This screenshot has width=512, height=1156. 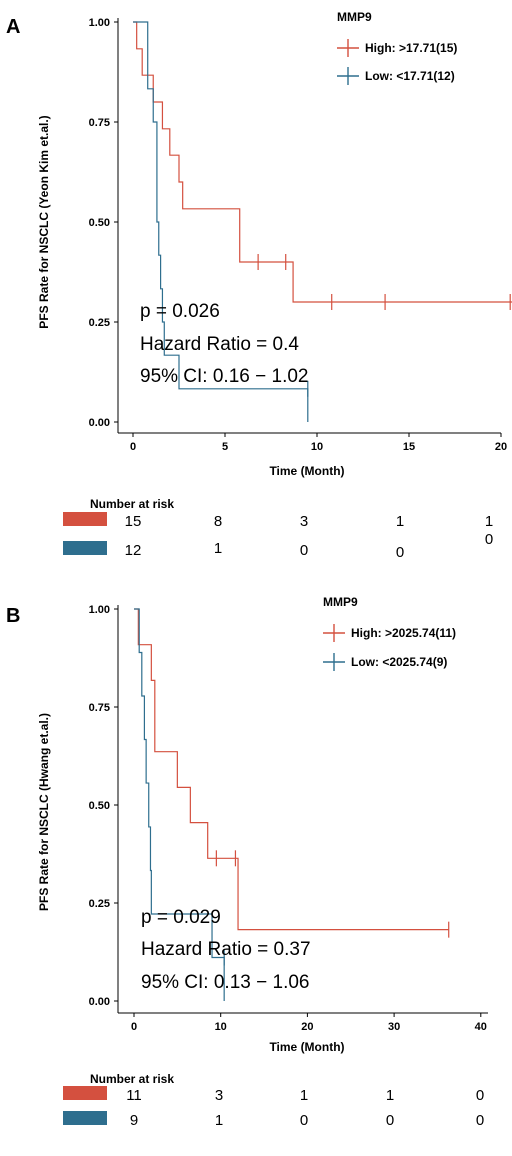 I want to click on risk-count: 15, so click(x=133, y=521).